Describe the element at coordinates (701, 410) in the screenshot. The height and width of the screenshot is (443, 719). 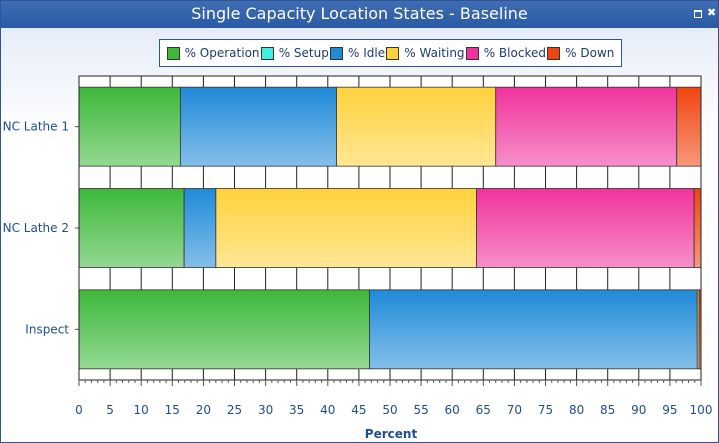
I see `x-tick-label: 100` at that location.